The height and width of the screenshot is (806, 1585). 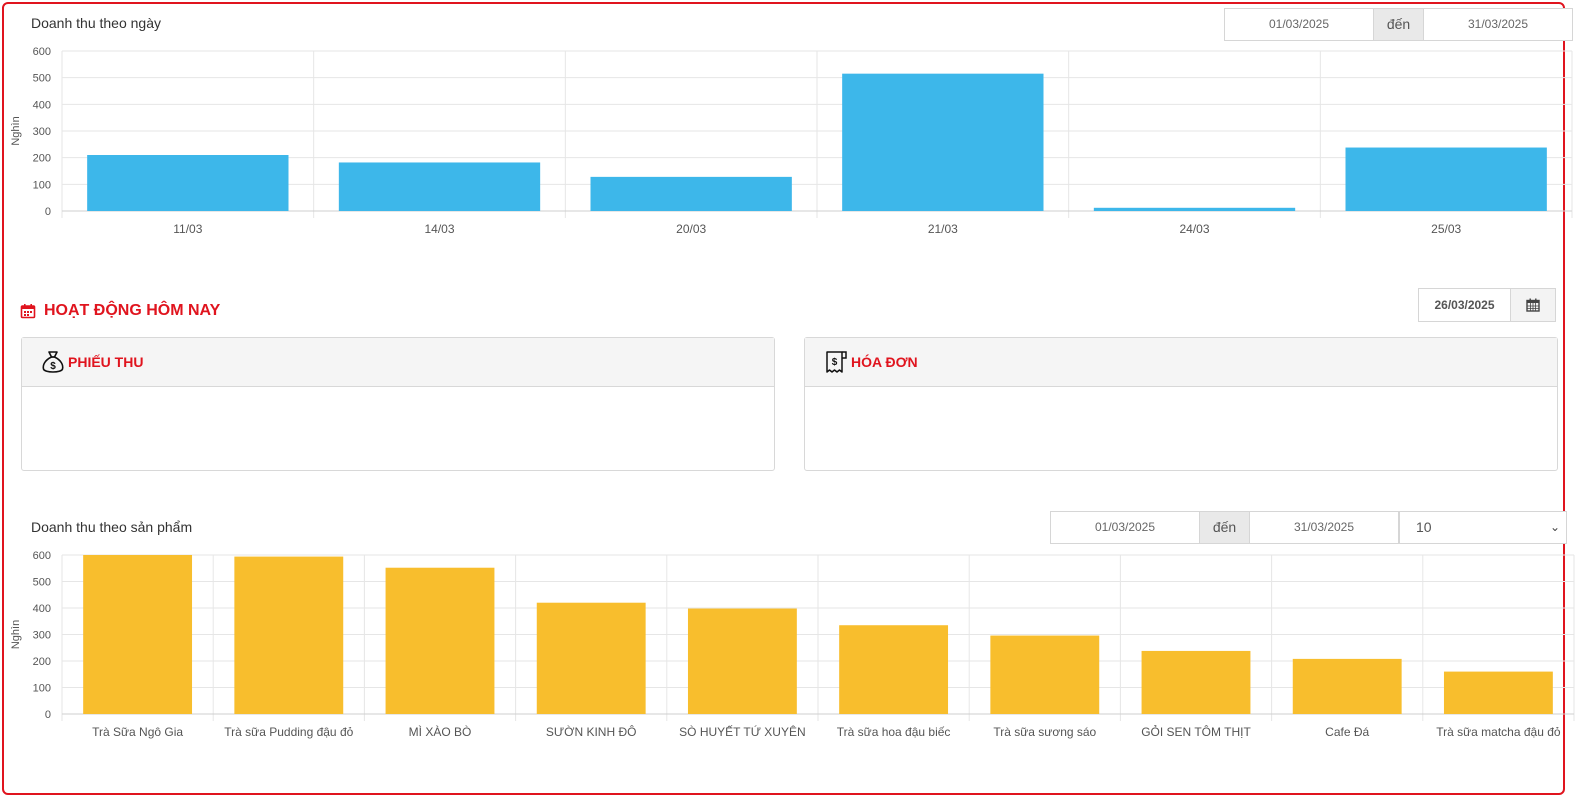 What do you see at coordinates (42, 556) in the screenshot?
I see `product-y-tick-label: 600` at bounding box center [42, 556].